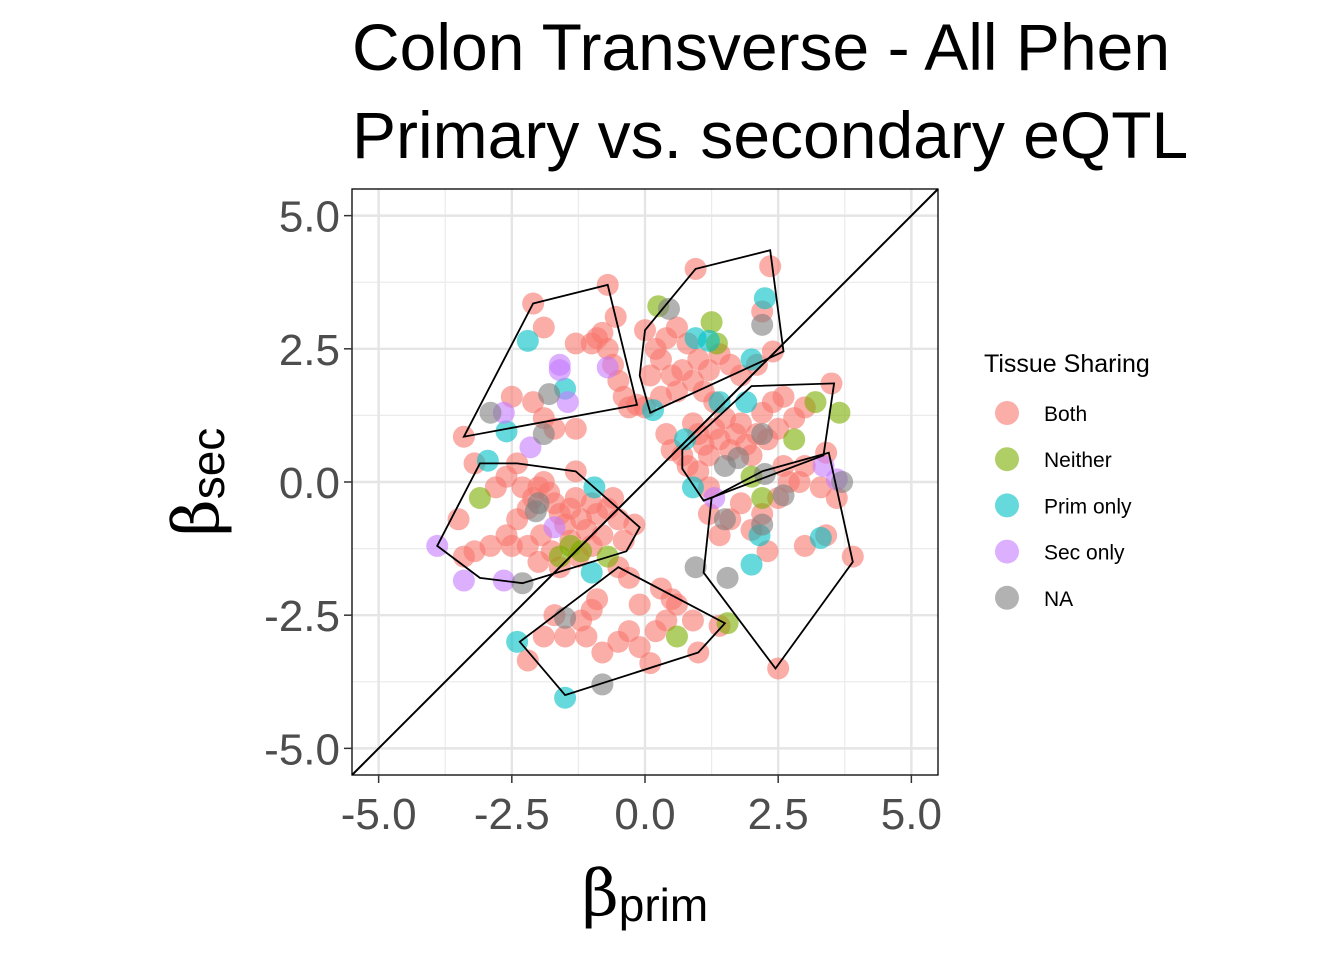 This screenshot has height=960, width=1344. I want to click on legend-label: Both, so click(1065, 414).